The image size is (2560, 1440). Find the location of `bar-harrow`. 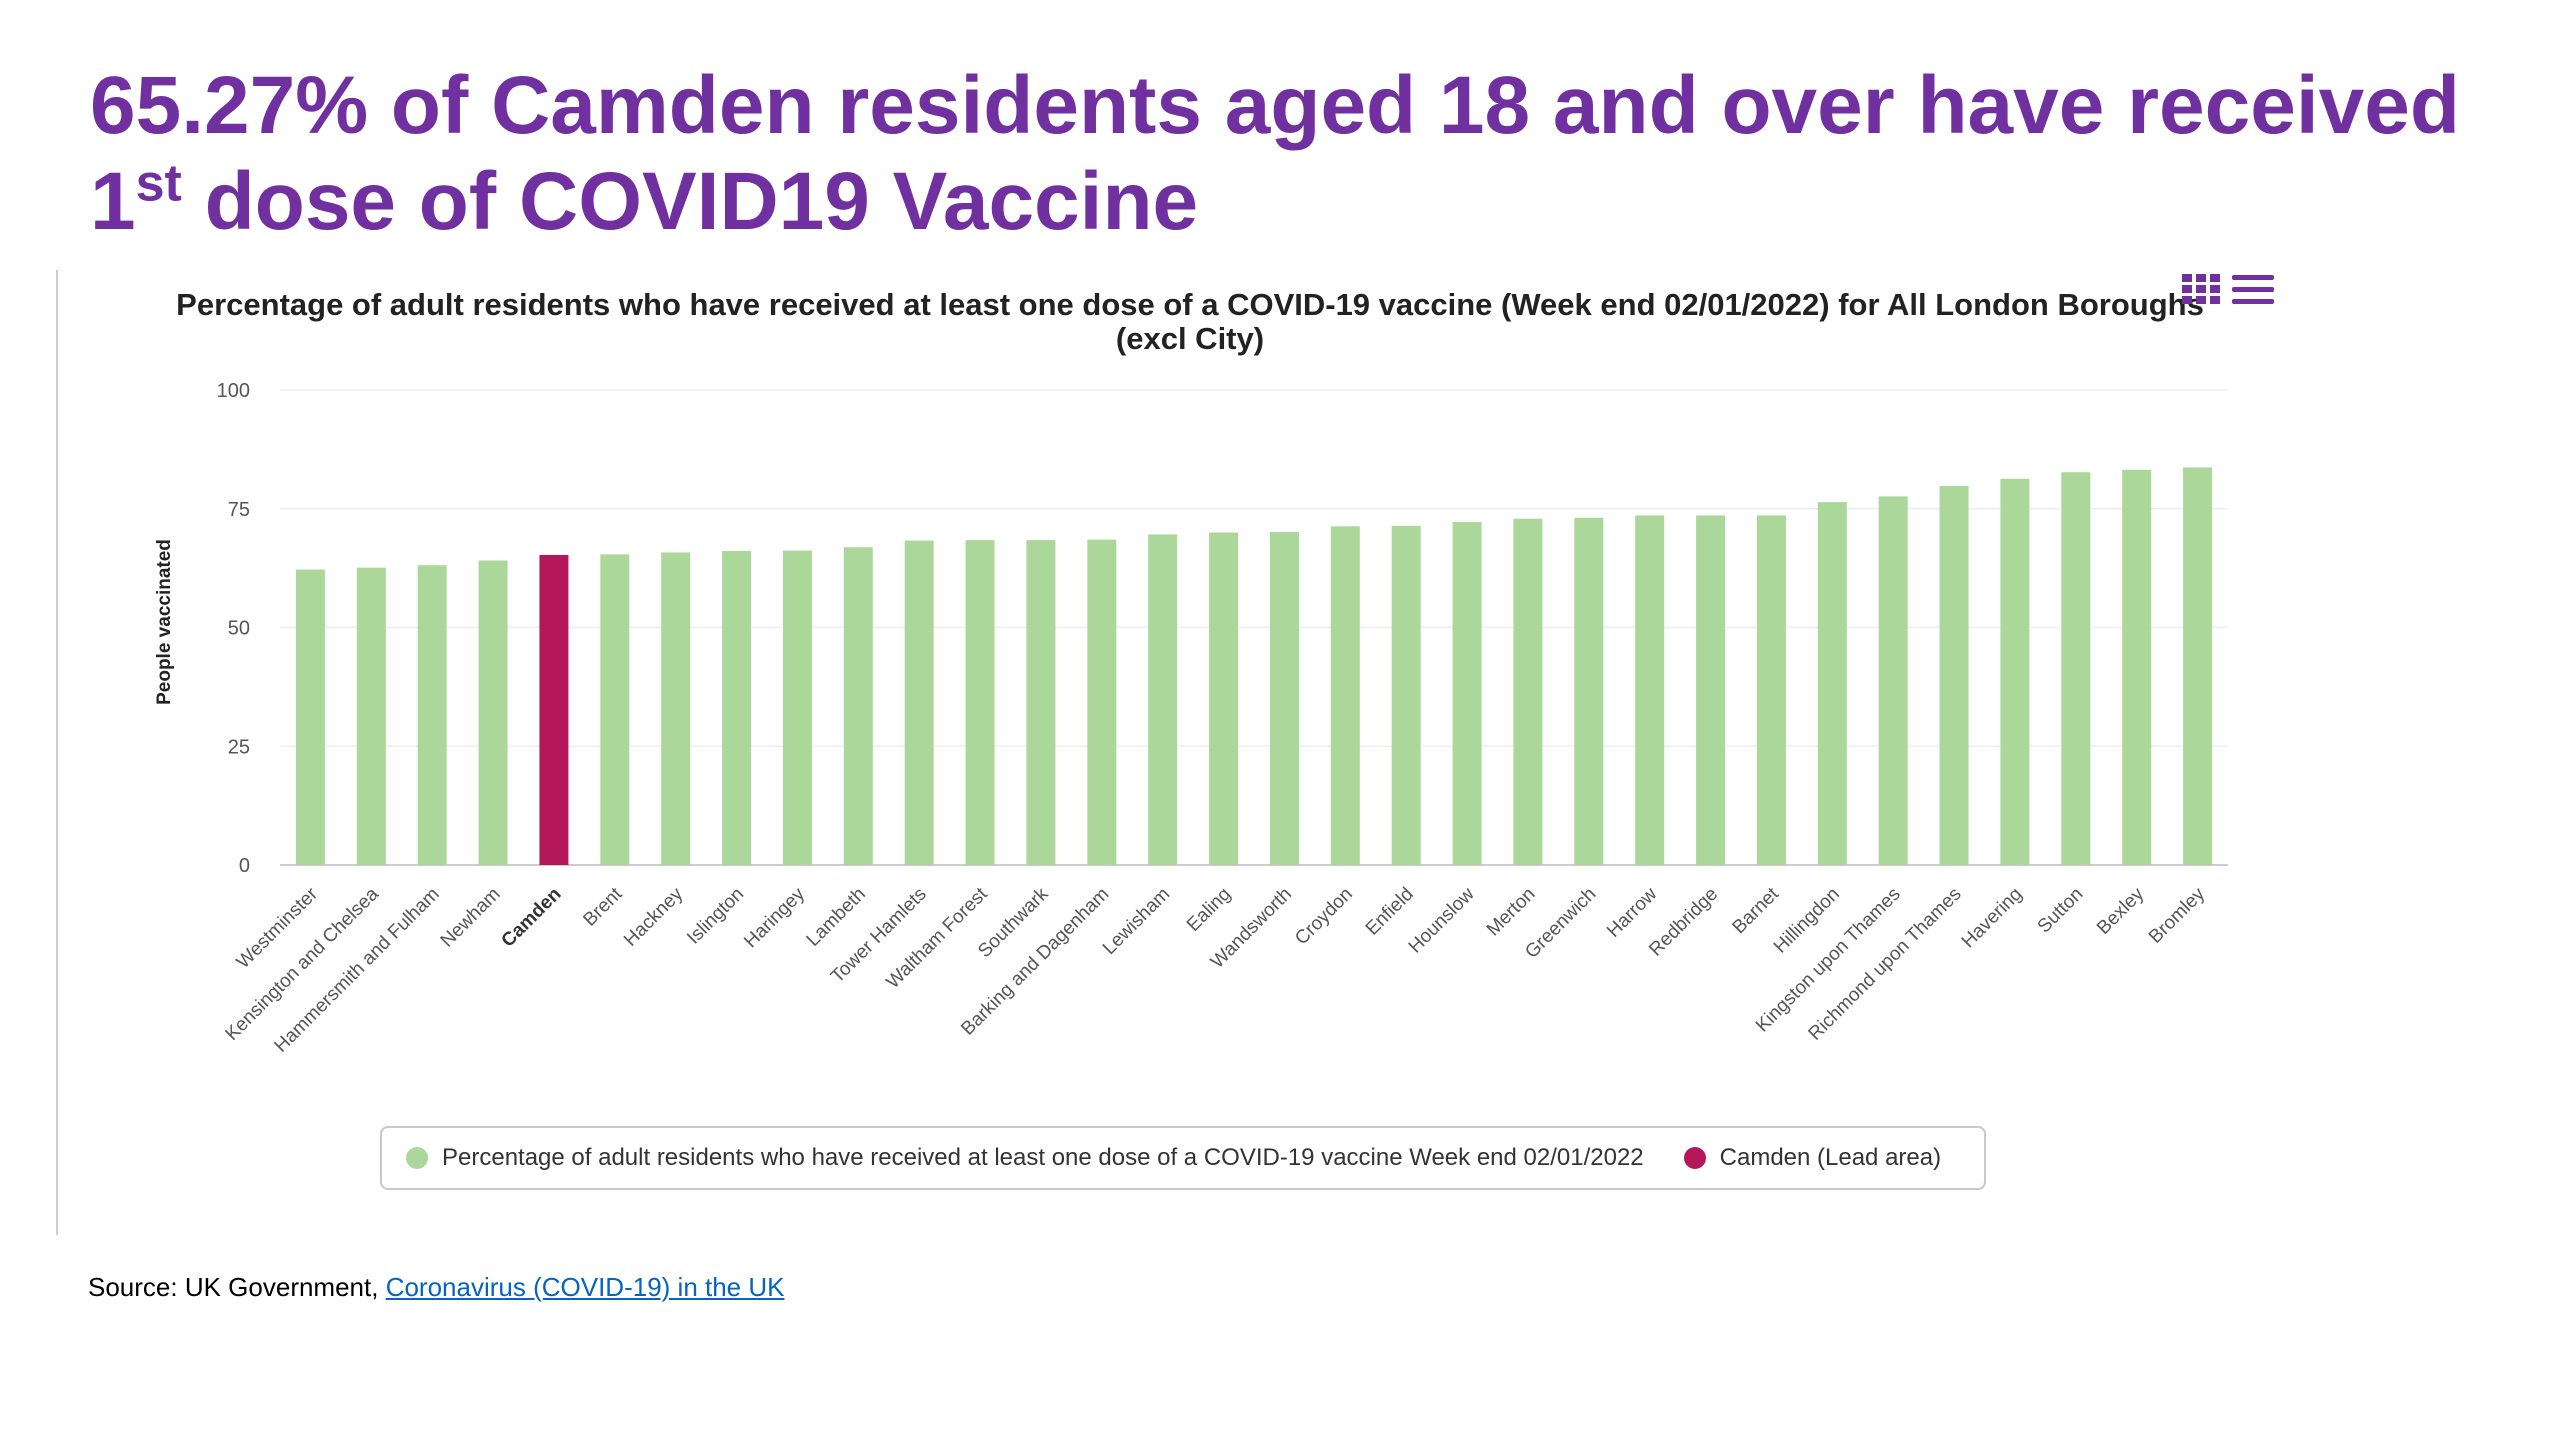

bar-harrow is located at coordinates (1650, 690).